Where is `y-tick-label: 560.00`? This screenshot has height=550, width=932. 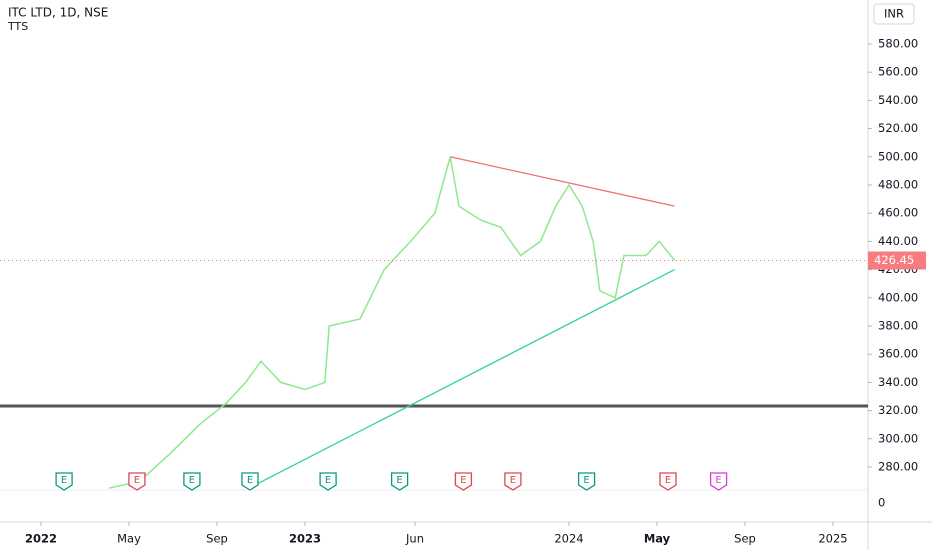
y-tick-label: 560.00 is located at coordinates (898, 72).